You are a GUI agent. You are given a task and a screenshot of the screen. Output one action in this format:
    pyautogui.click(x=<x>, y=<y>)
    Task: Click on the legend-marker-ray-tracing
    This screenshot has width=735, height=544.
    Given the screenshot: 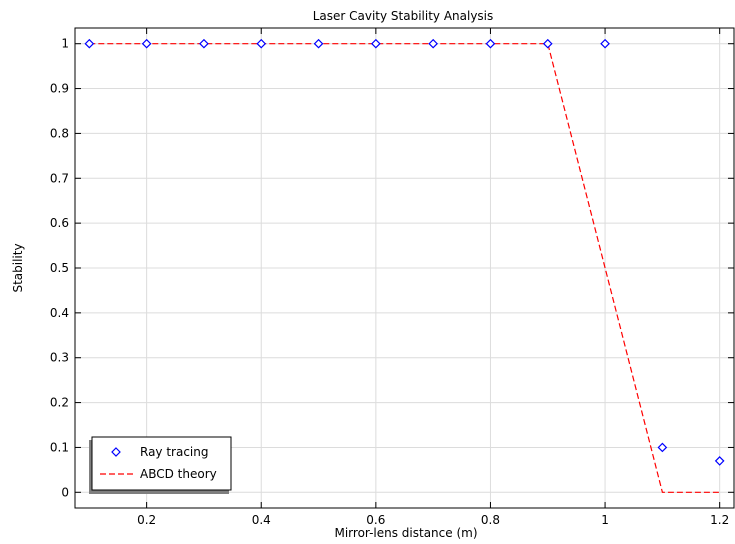 What is the action you would take?
    pyautogui.click(x=116, y=452)
    